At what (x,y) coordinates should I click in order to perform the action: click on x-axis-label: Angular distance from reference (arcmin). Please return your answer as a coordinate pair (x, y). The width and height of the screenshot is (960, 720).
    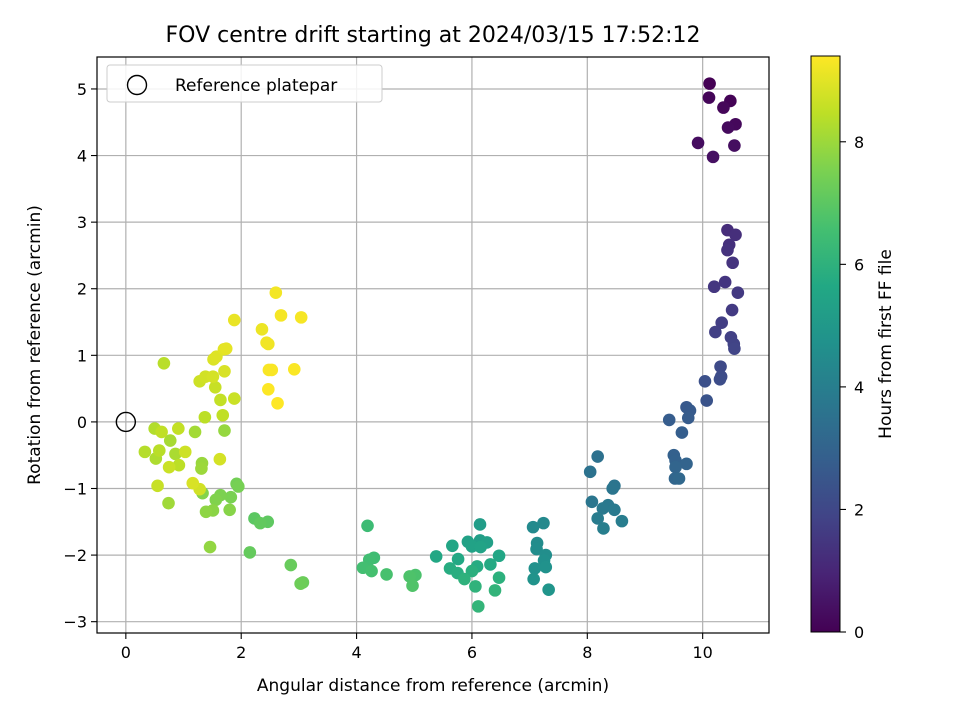
    Looking at the image, I should click on (433, 686).